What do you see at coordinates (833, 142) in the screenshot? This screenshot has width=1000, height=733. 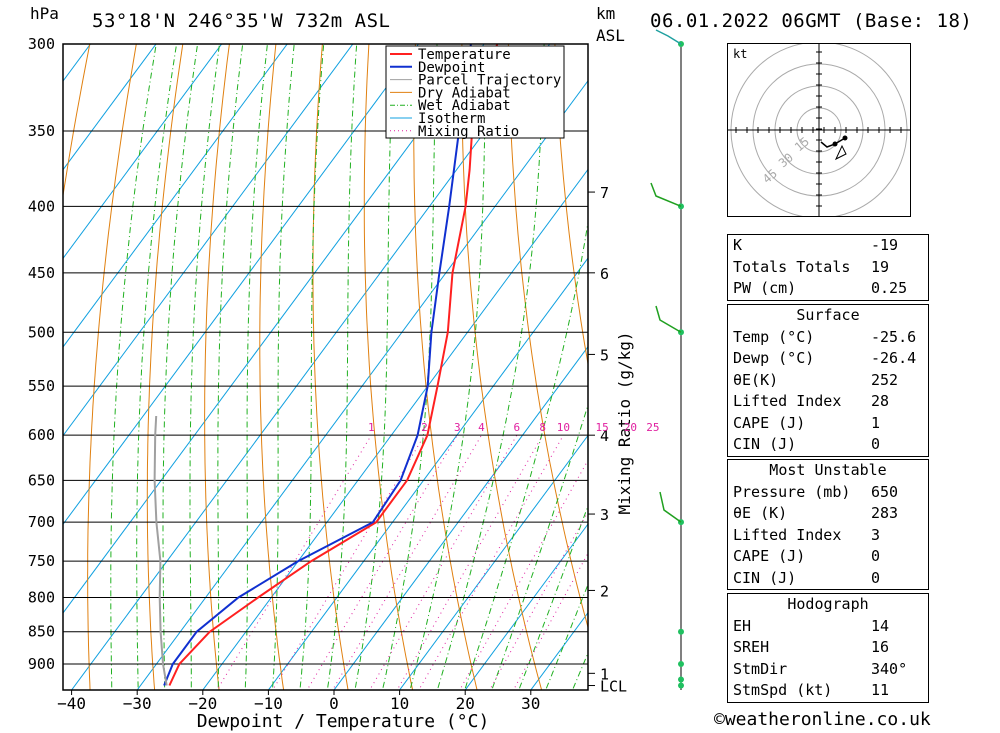 I see `hodograph-trace` at bounding box center [833, 142].